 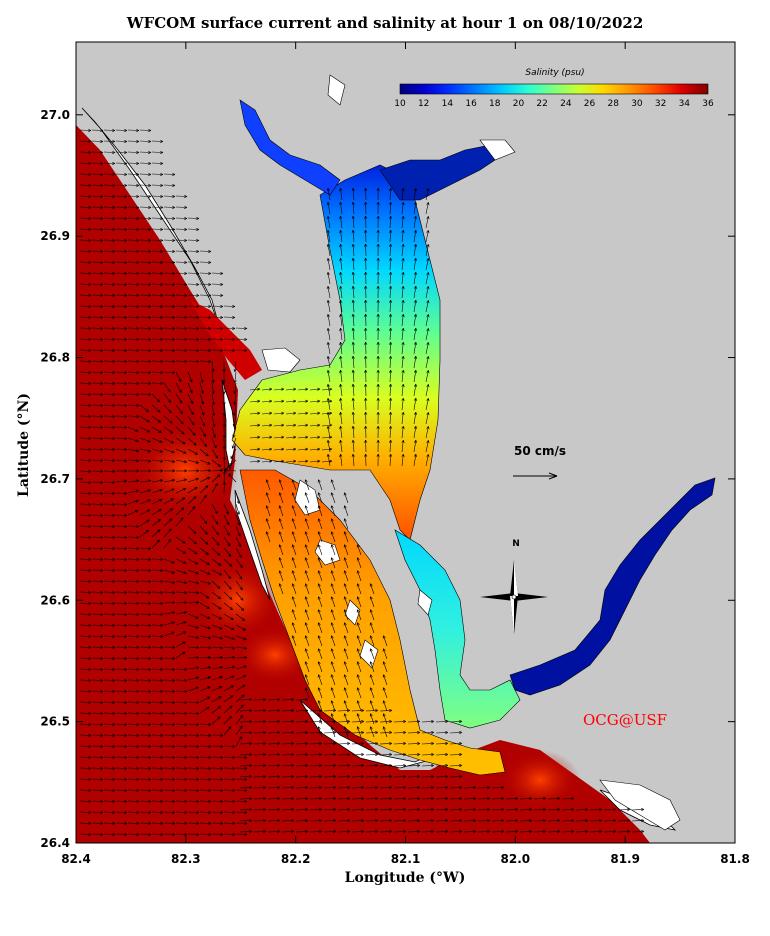 What do you see at coordinates (495, 104) in the screenshot?
I see `colorbar-tick-label: 18` at bounding box center [495, 104].